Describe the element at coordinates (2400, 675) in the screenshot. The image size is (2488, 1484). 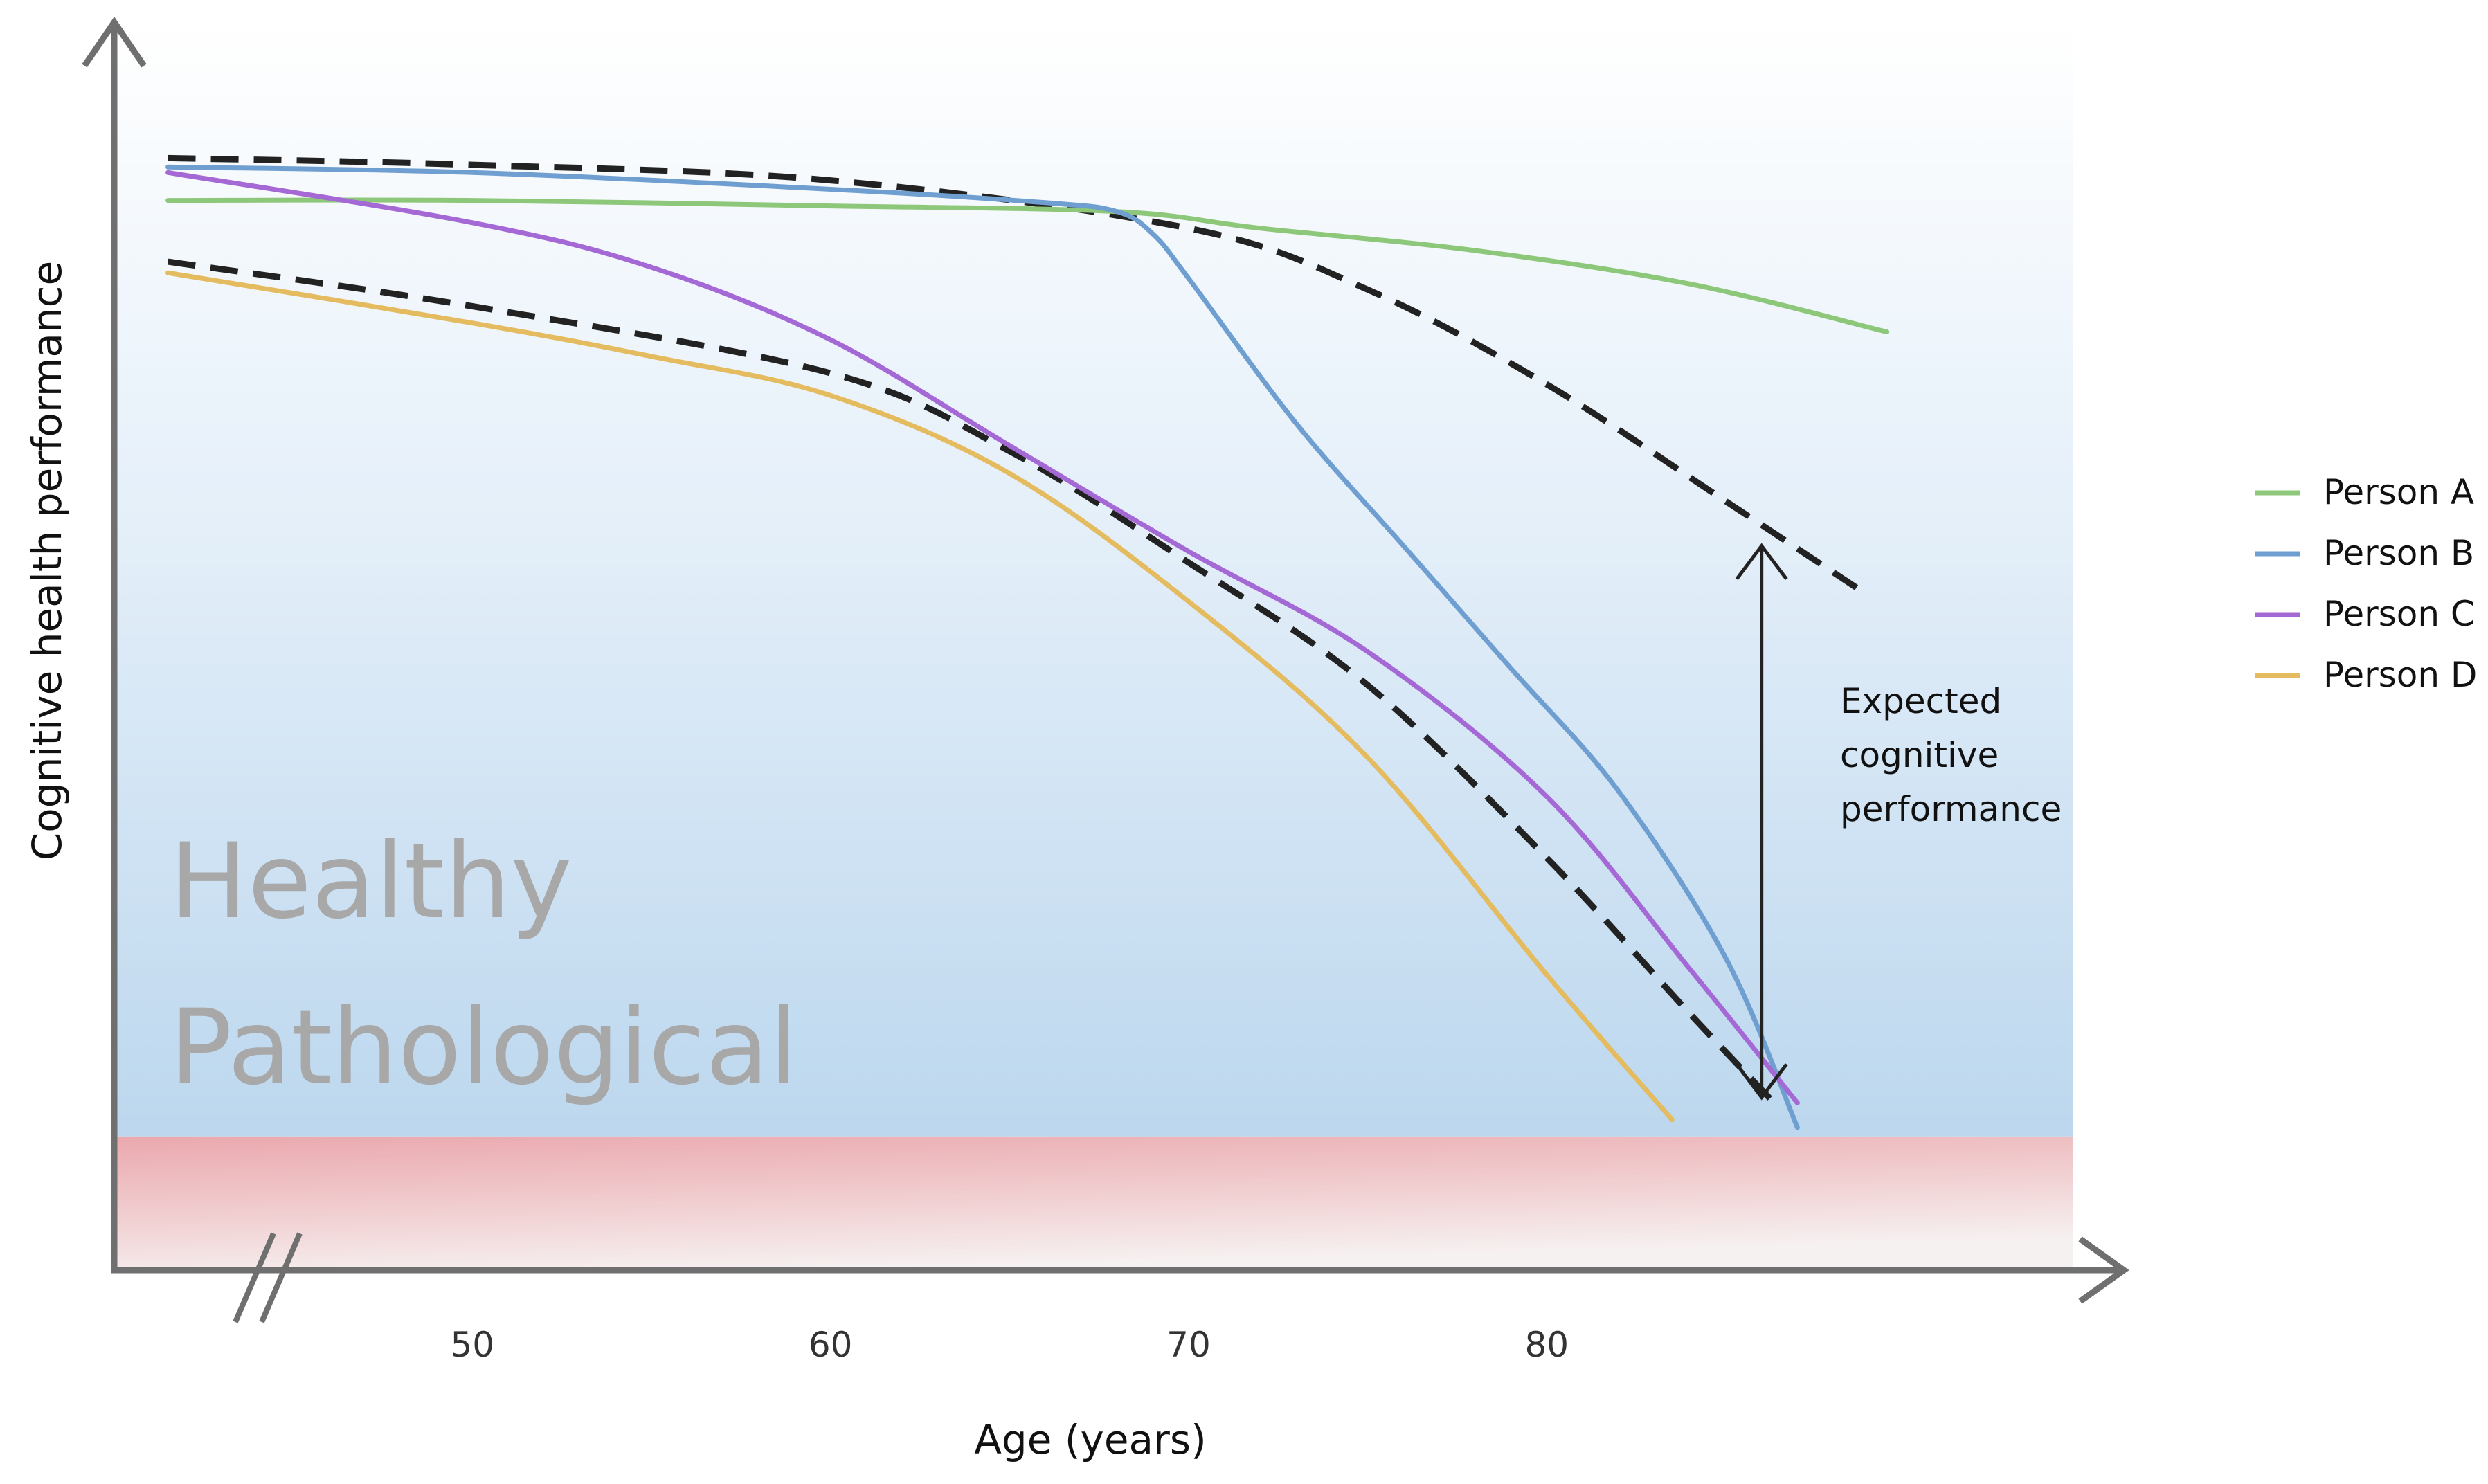
I see `legend-label-person-d: Person D` at that location.